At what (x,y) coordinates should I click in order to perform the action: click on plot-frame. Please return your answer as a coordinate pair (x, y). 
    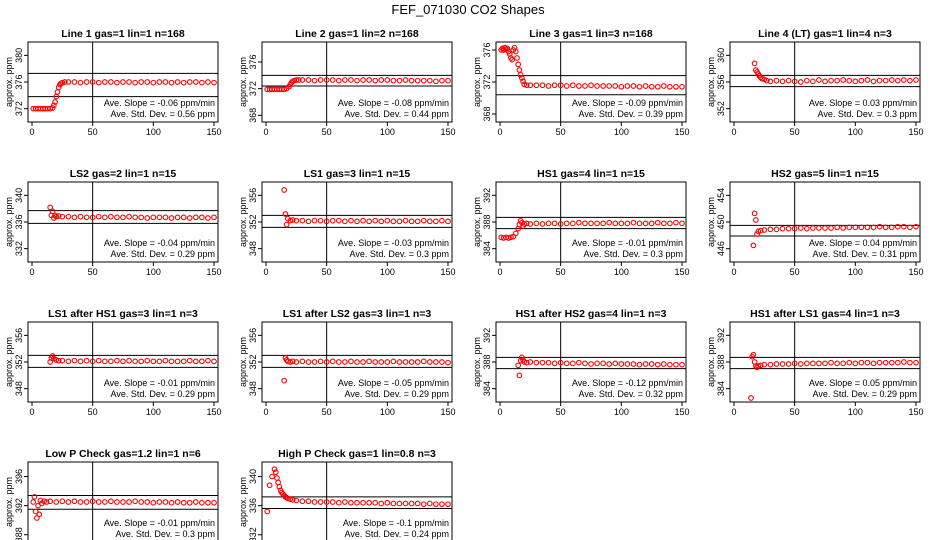
    Looking at the image, I should click on (123, 500).